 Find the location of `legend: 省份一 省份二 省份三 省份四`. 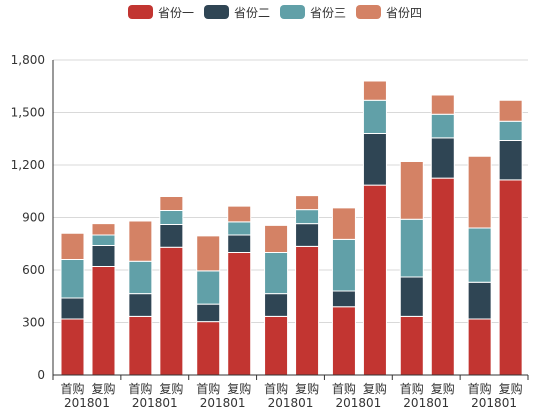

legend: 省份一 省份二 省份三 省份四 is located at coordinates (275, 12).